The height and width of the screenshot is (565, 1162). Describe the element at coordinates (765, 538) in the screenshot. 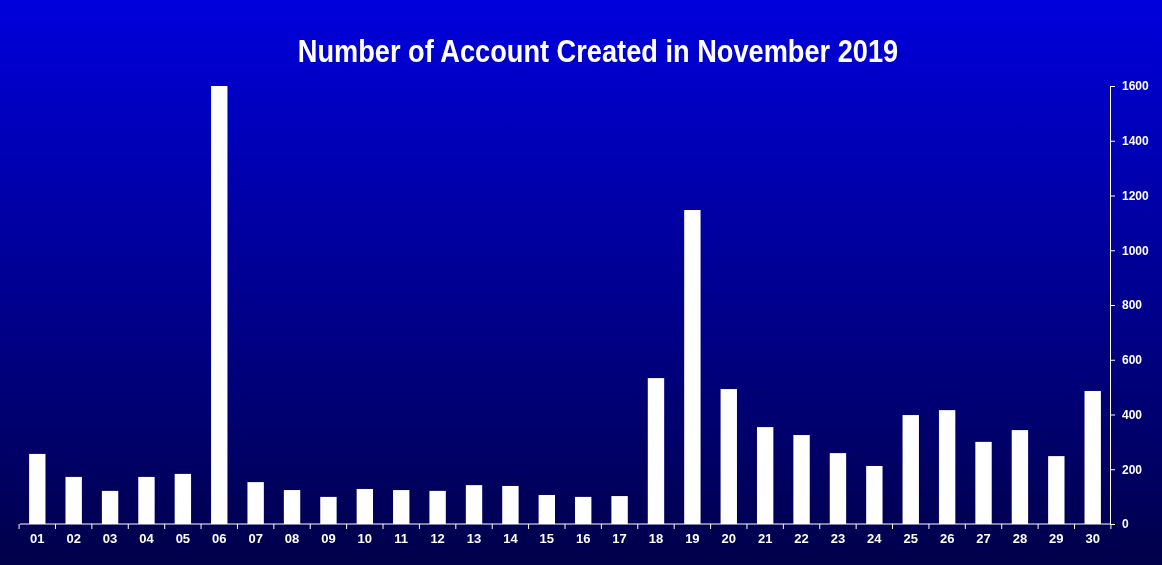

I see `x-tick-label: 21` at that location.